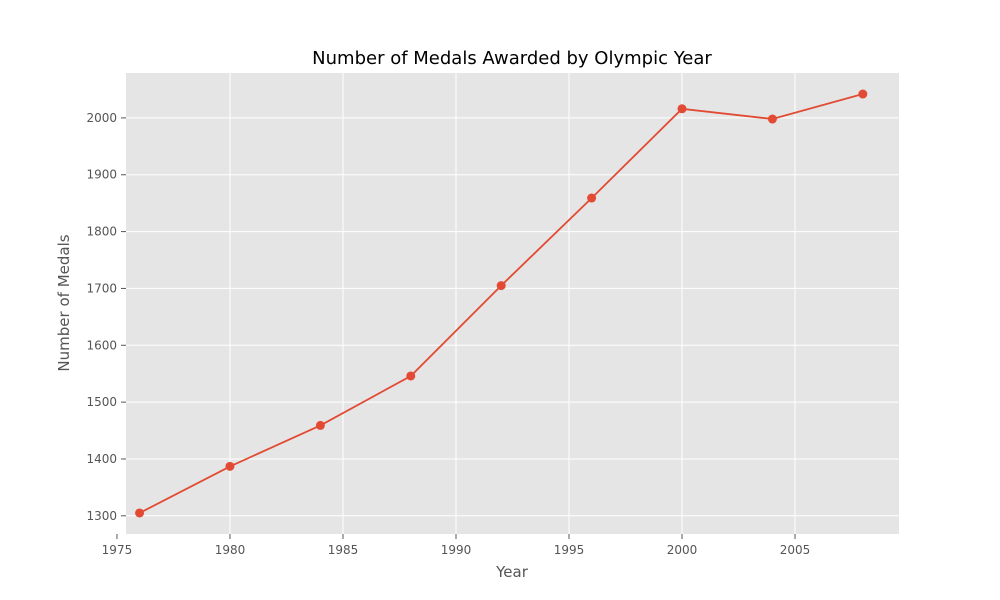 The width and height of the screenshot is (1000, 600). What do you see at coordinates (682, 550) in the screenshot?
I see `x-tick-label: 2000` at bounding box center [682, 550].